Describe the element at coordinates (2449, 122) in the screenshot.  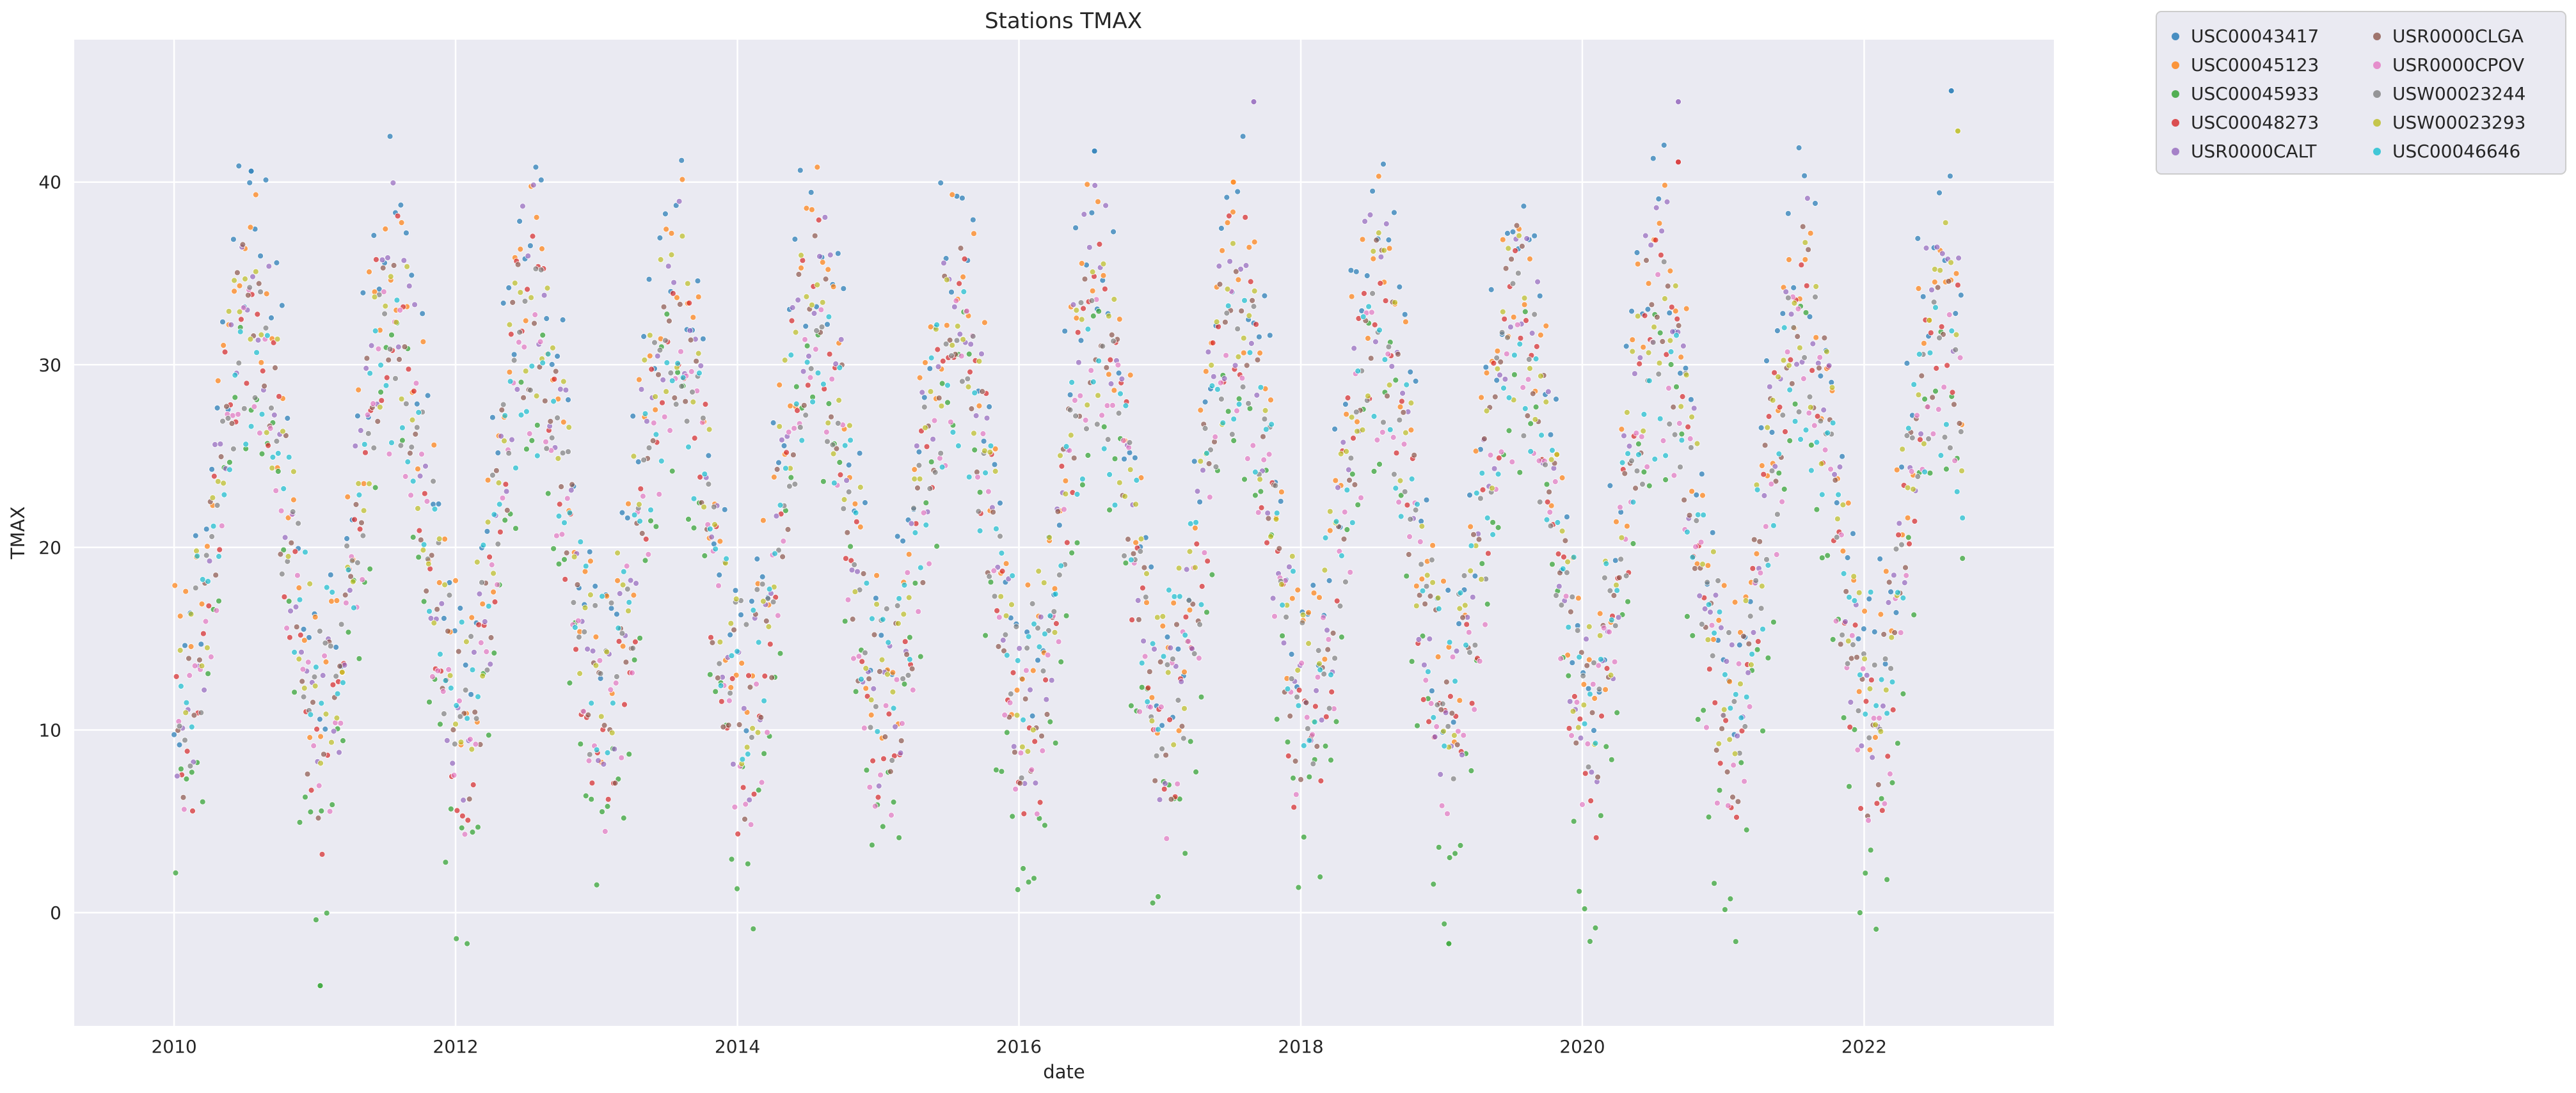
I see `legend-entry: USW00023293` at that location.